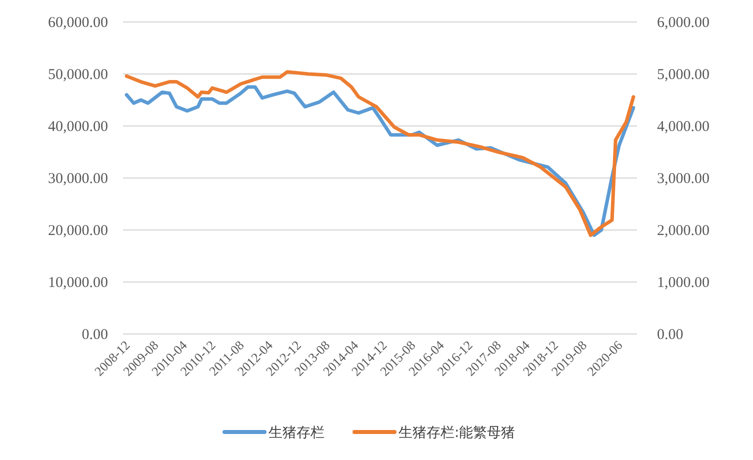 Image resolution: width=753 pixels, height=460 pixels. I want to click on y-tick-label: 20,000.00, so click(78, 231).